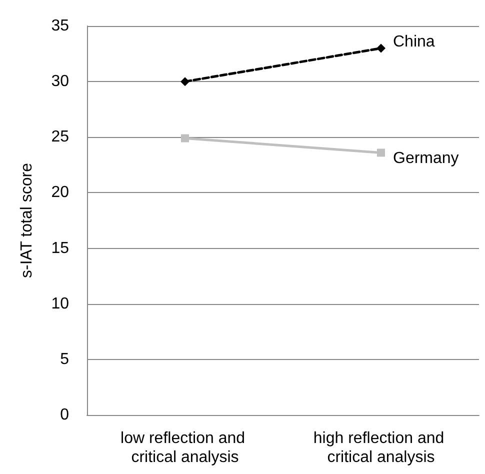  What do you see at coordinates (27, 220) in the screenshot?
I see `y-axis-title: s-IAT total score` at bounding box center [27, 220].